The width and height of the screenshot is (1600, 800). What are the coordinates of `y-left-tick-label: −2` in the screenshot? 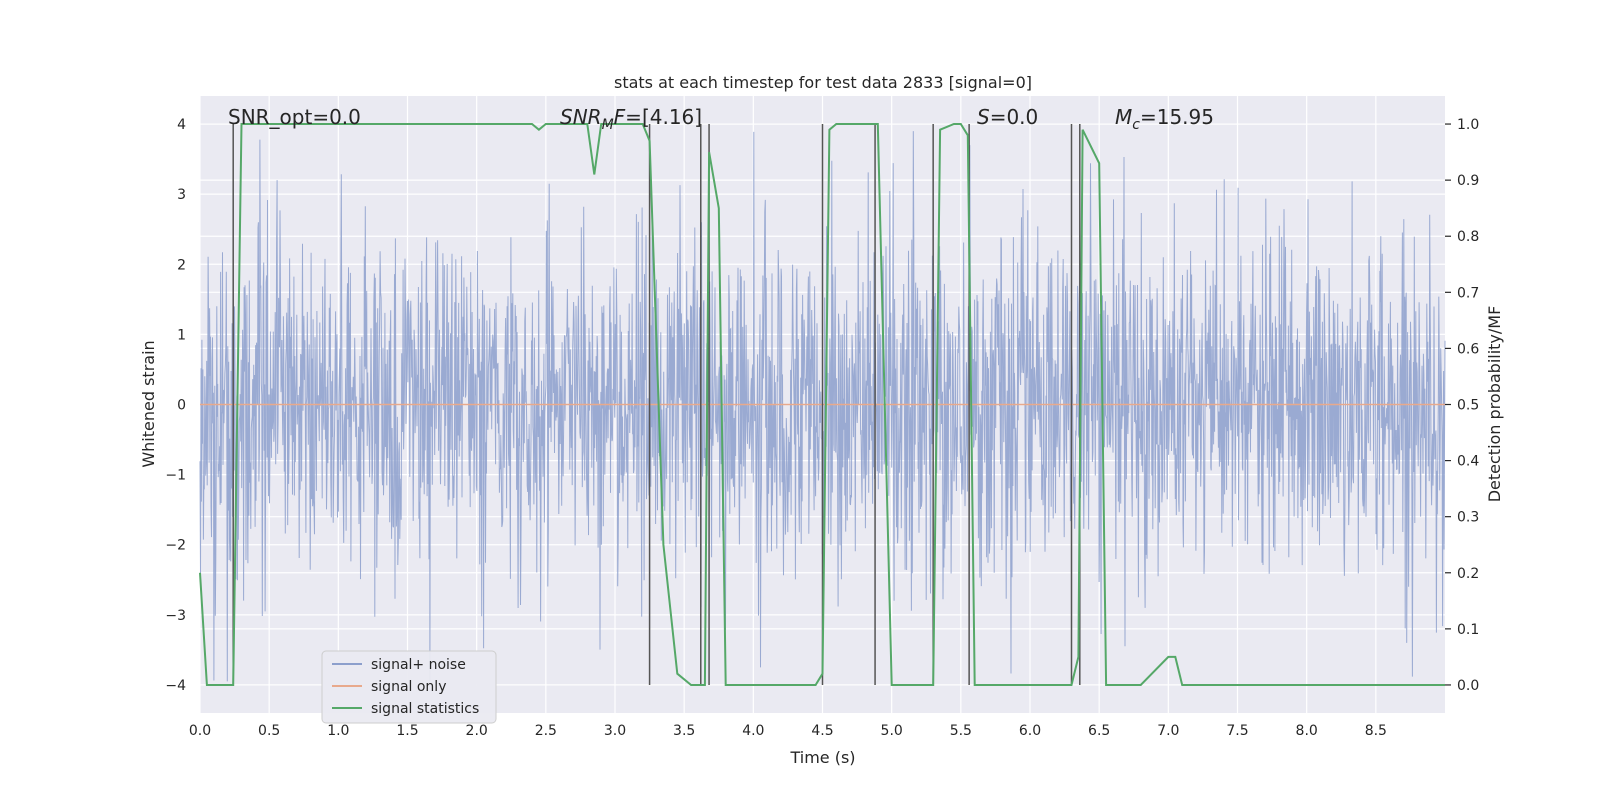 It's located at (175, 546).